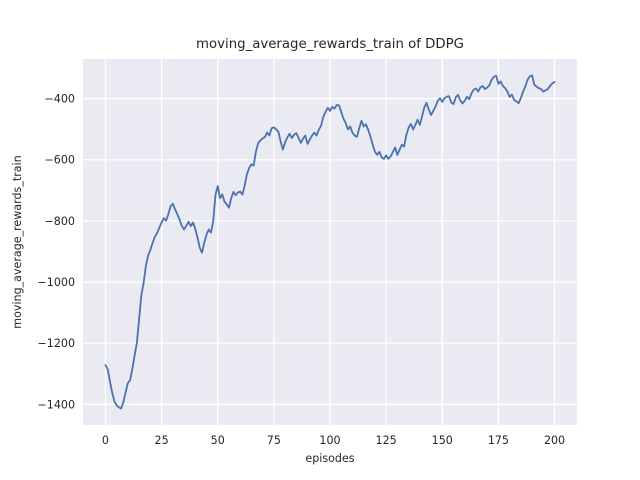  What do you see at coordinates (60, 160) in the screenshot?
I see `y-tick-label: −600` at bounding box center [60, 160].